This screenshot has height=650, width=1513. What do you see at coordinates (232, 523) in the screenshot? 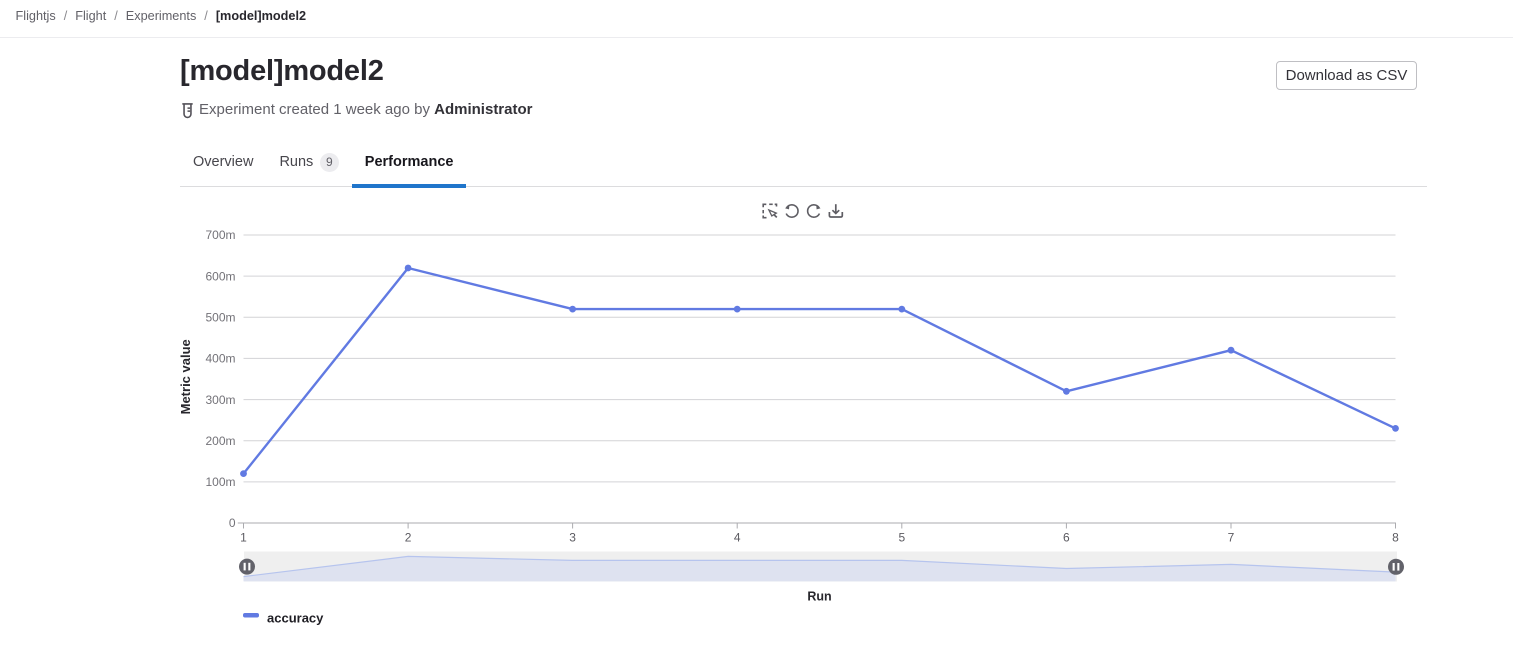
I see `svg-text: 0` at bounding box center [232, 523].